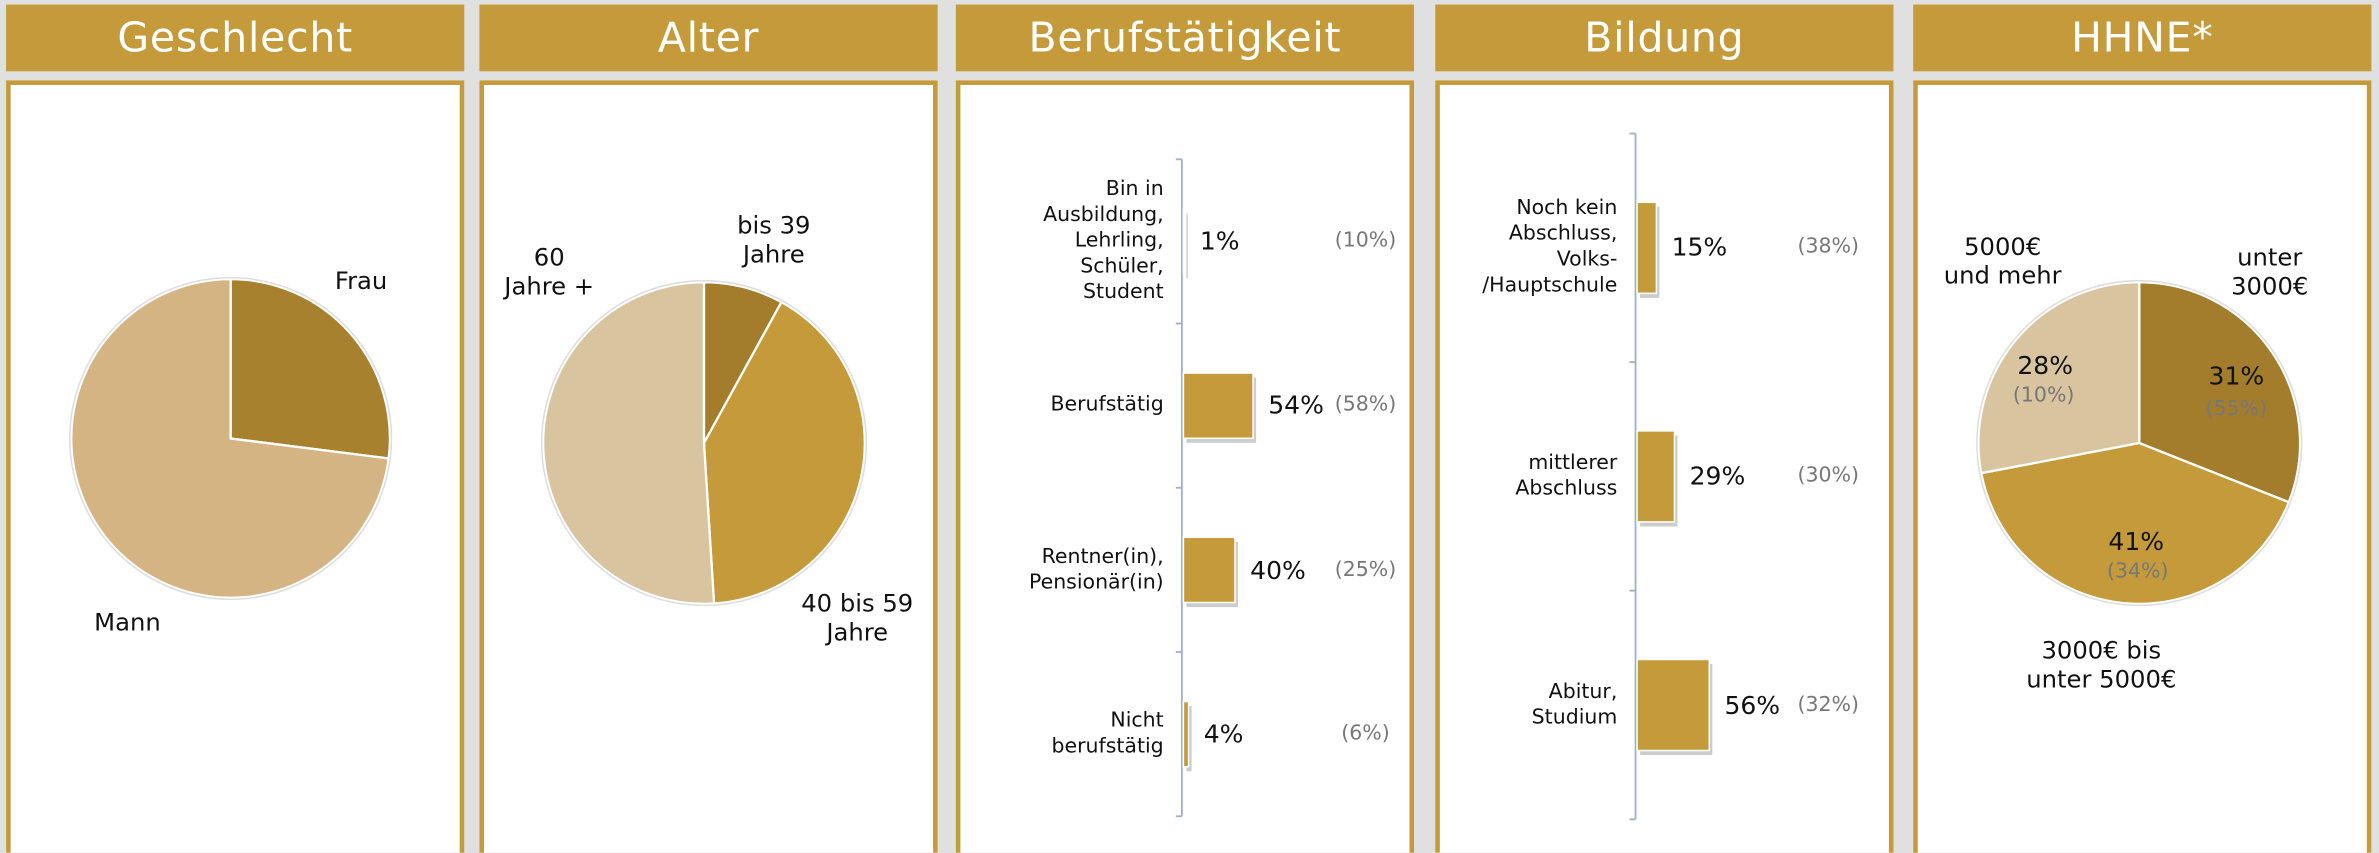 The height and width of the screenshot is (853, 2379). I want to click on value-label: 29%, so click(1717, 476).